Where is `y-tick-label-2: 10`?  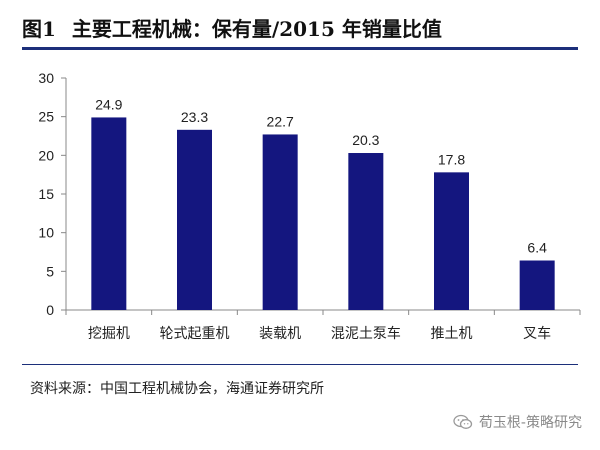
y-tick-label-2: 10 is located at coordinates (46, 233).